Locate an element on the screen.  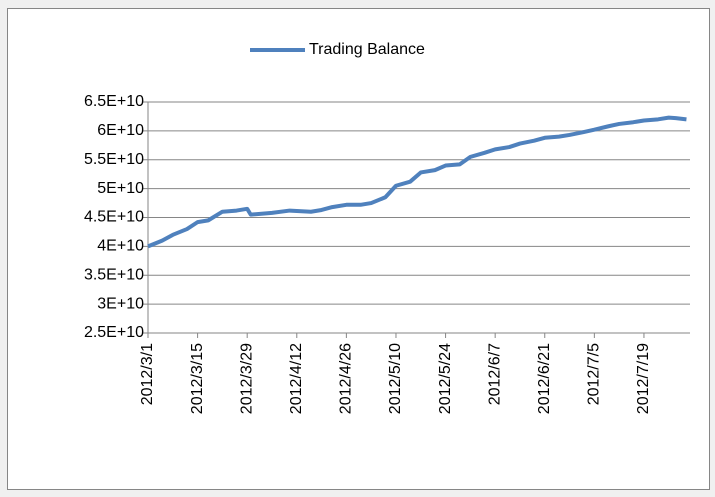
y-tick-label: 4.5E+10 is located at coordinates (114, 217).